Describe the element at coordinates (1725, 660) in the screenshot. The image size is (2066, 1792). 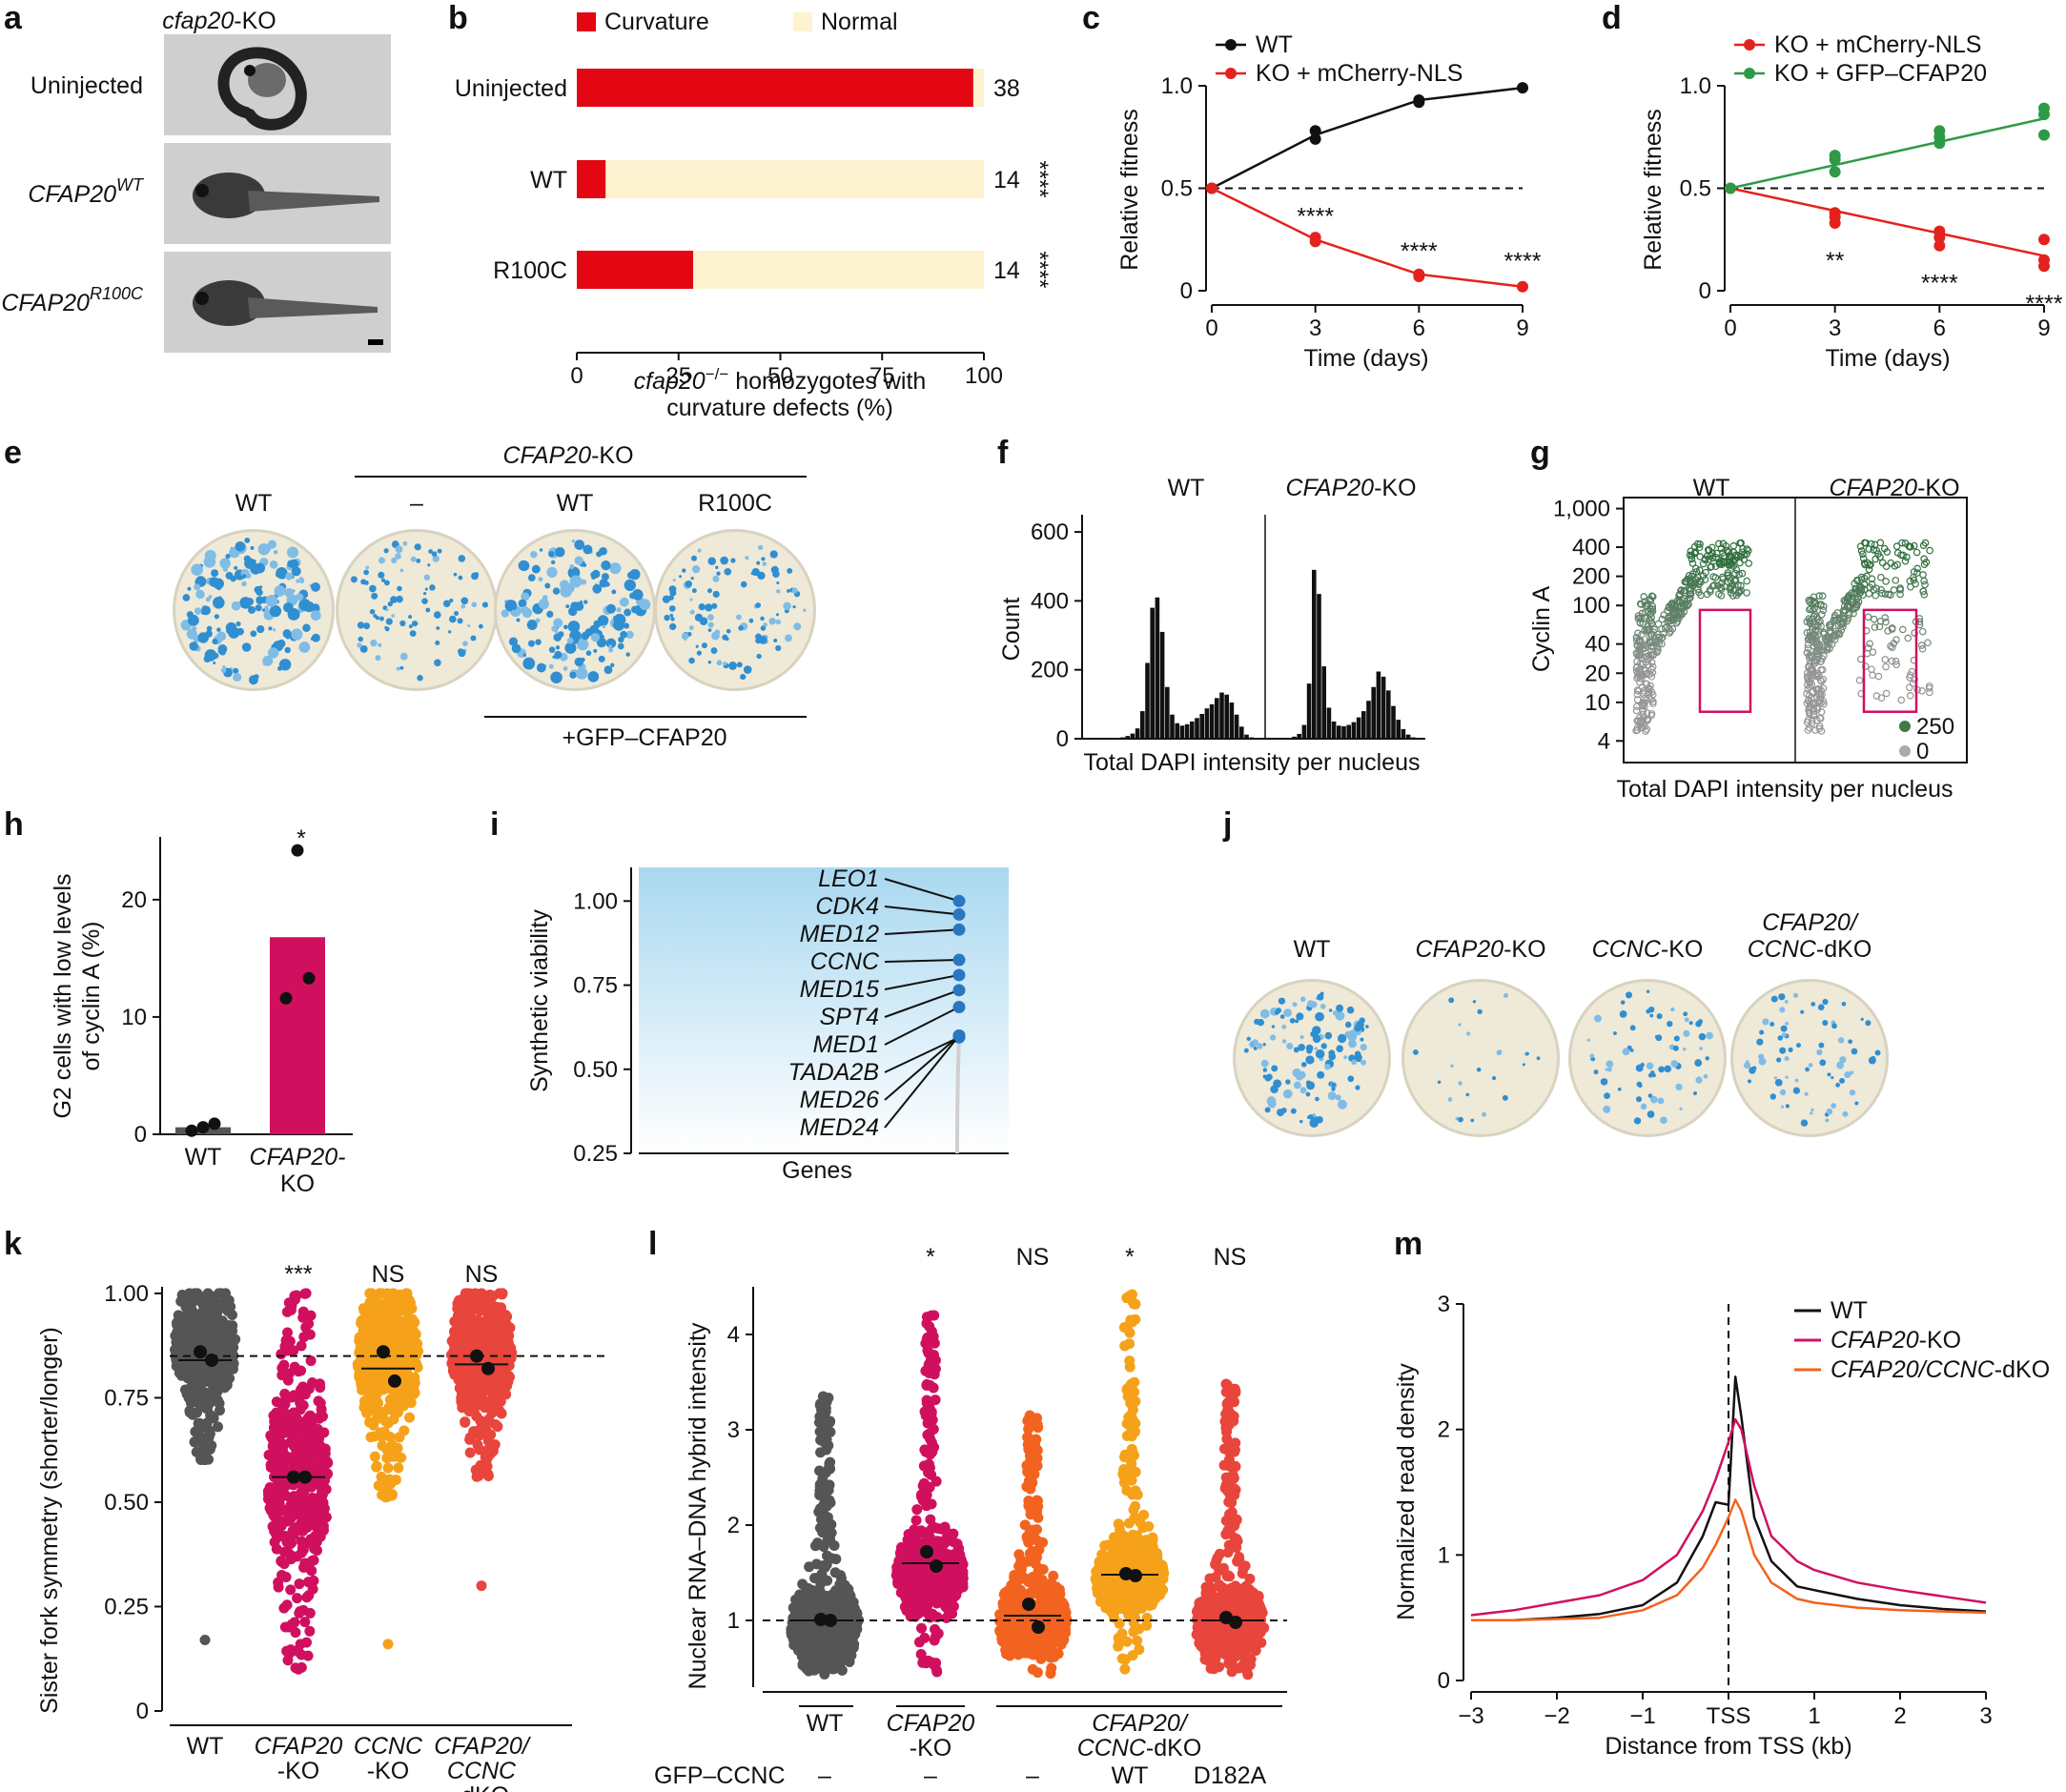
I see `gate-box-wt` at that location.